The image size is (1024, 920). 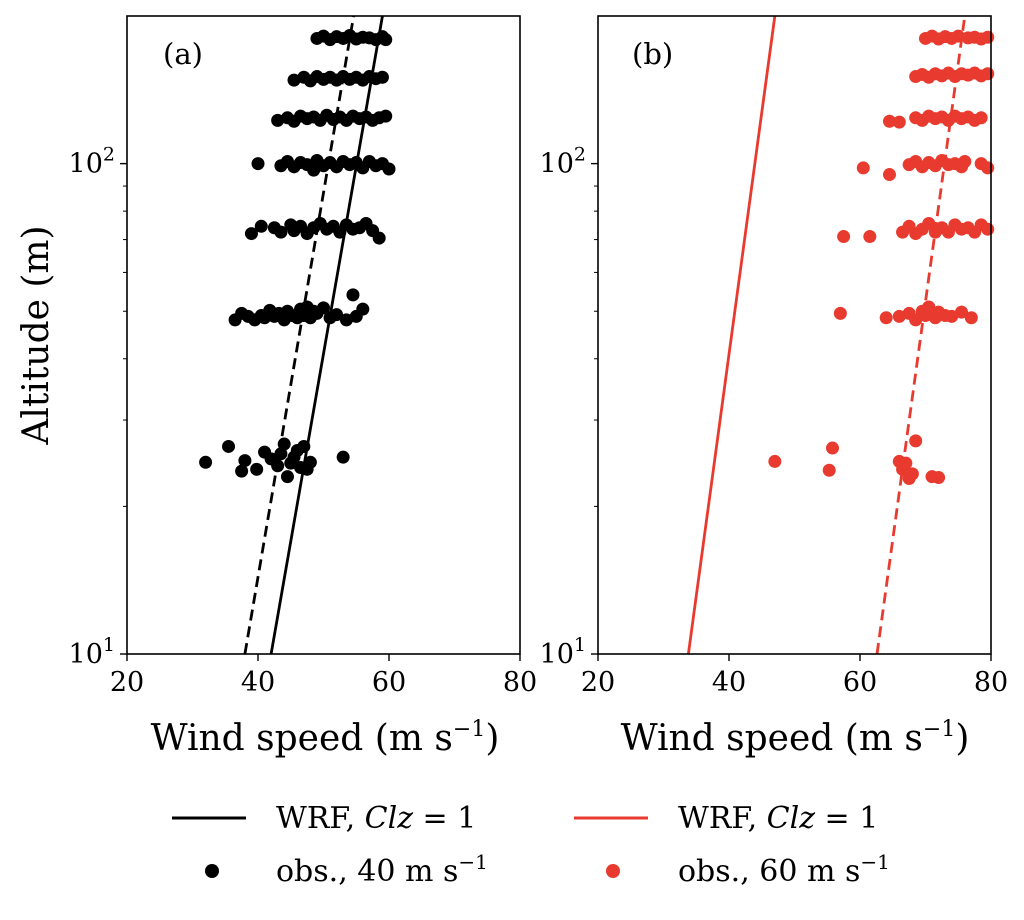 I want to click on panel-a-xlabel: Wind speed (m s−1), so click(x=325, y=738).